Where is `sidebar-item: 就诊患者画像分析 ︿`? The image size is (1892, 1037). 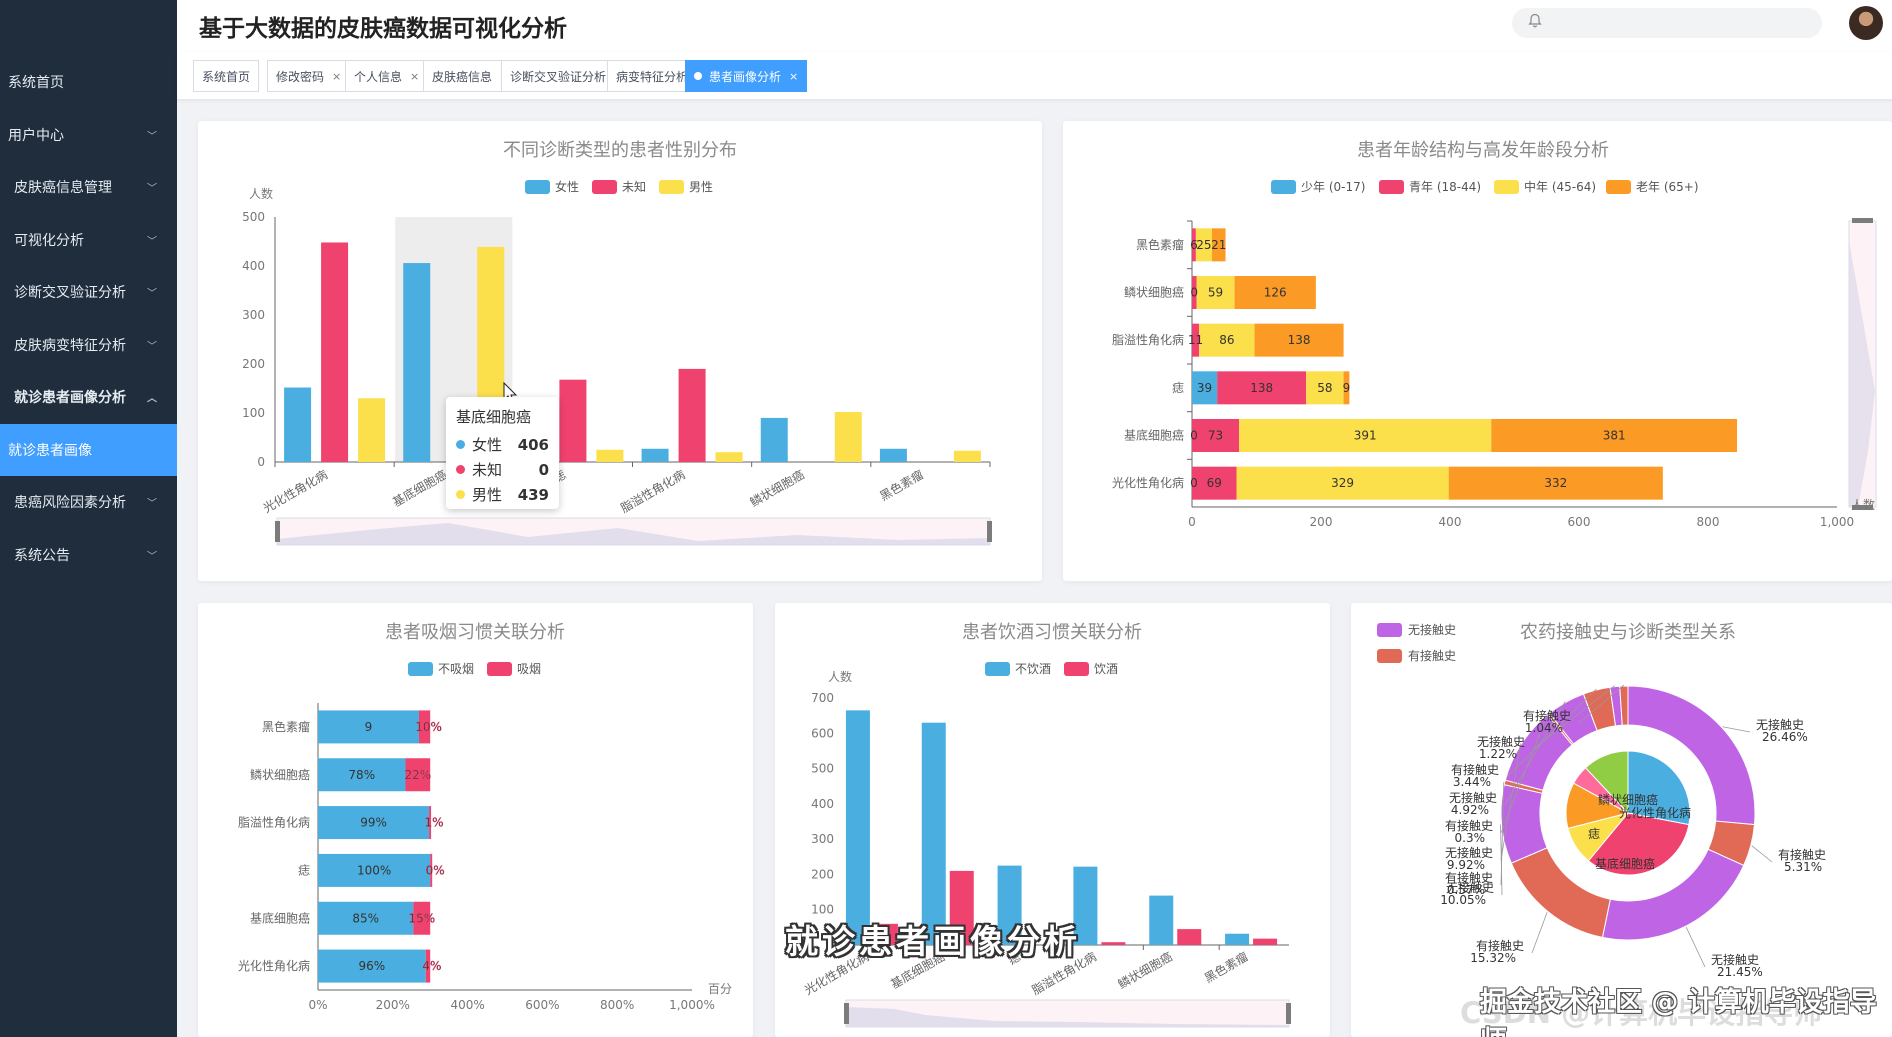 sidebar-item: 就诊患者画像分析 ︿ is located at coordinates (88, 397).